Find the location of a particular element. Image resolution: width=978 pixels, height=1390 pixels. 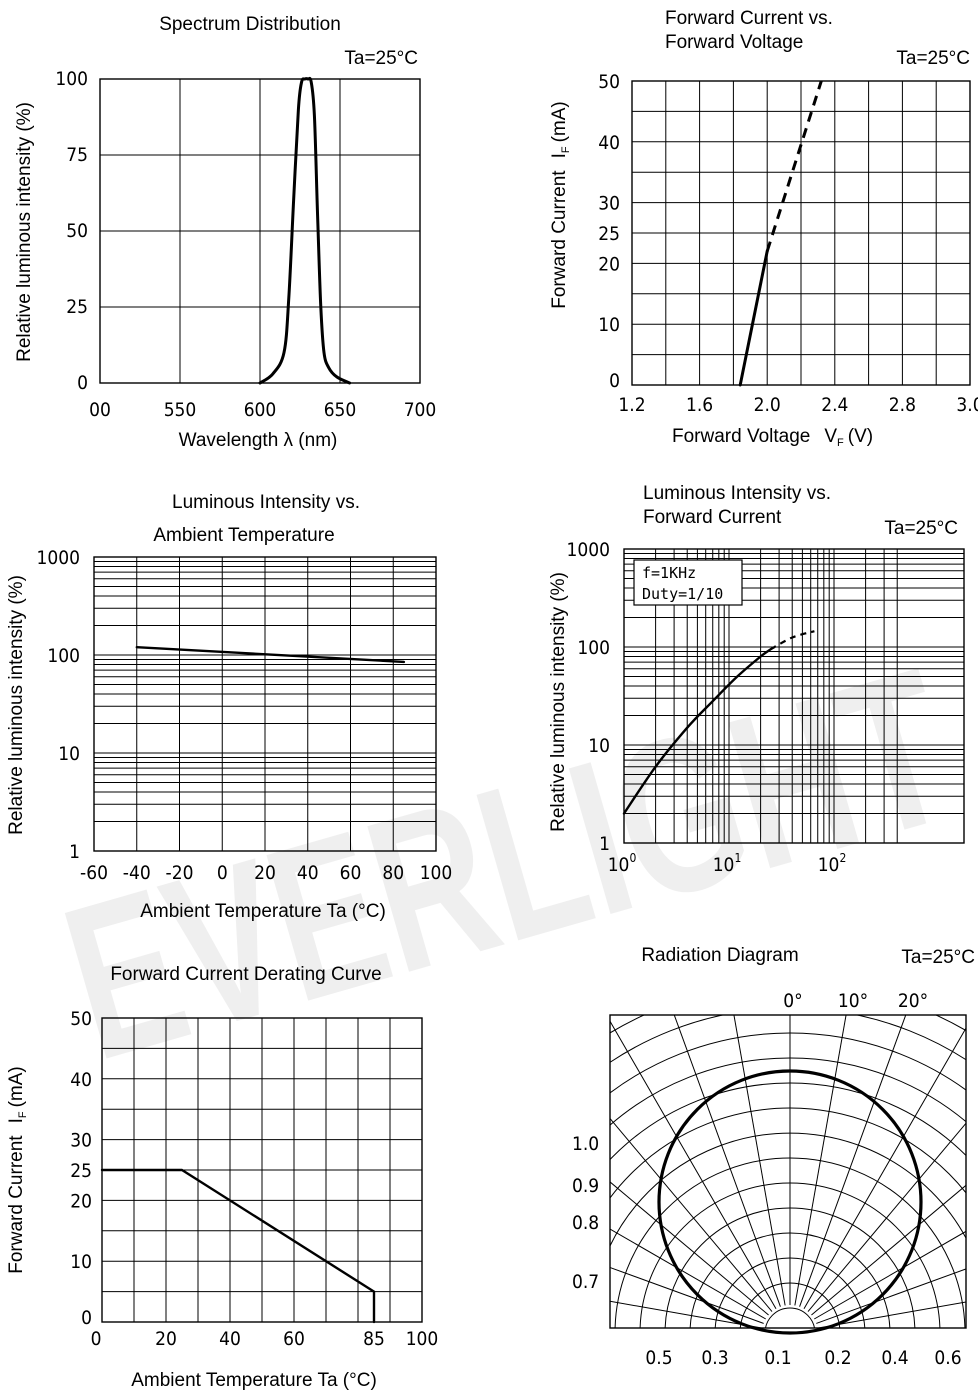

ivc-title: Luminous Intensity vs. Forward Current is located at coordinates (737, 505).